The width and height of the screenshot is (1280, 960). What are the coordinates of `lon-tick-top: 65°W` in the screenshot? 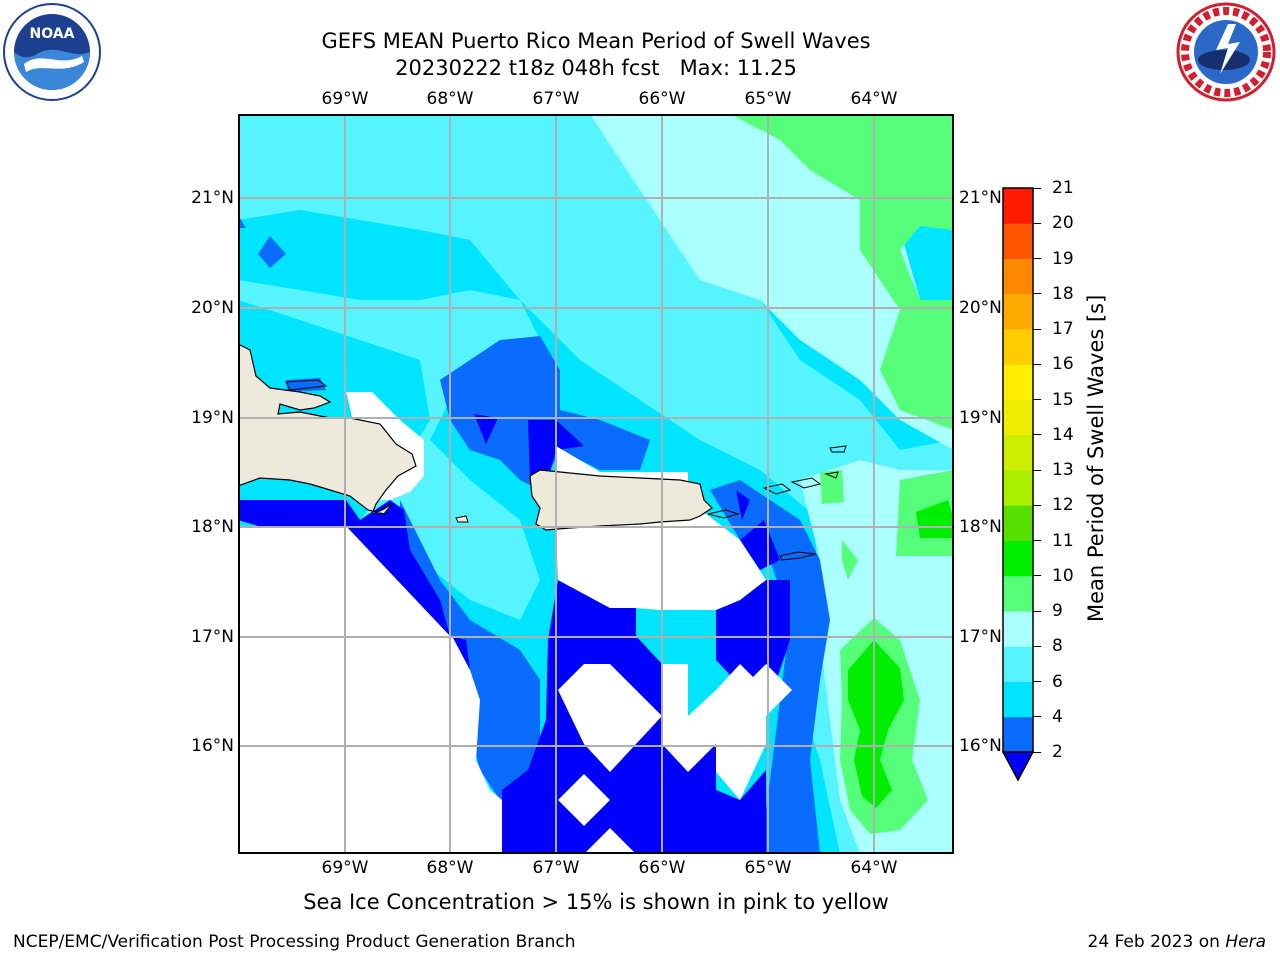 It's located at (768, 99).